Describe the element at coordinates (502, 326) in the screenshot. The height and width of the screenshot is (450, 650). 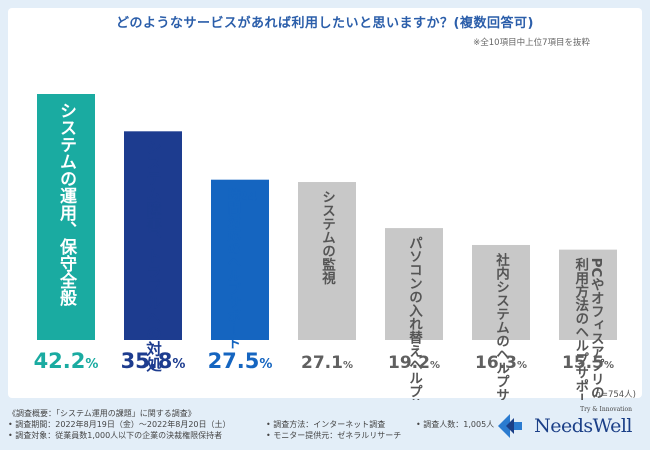
I see `bar-label-6: 社内システムのヘルプサポート` at that location.